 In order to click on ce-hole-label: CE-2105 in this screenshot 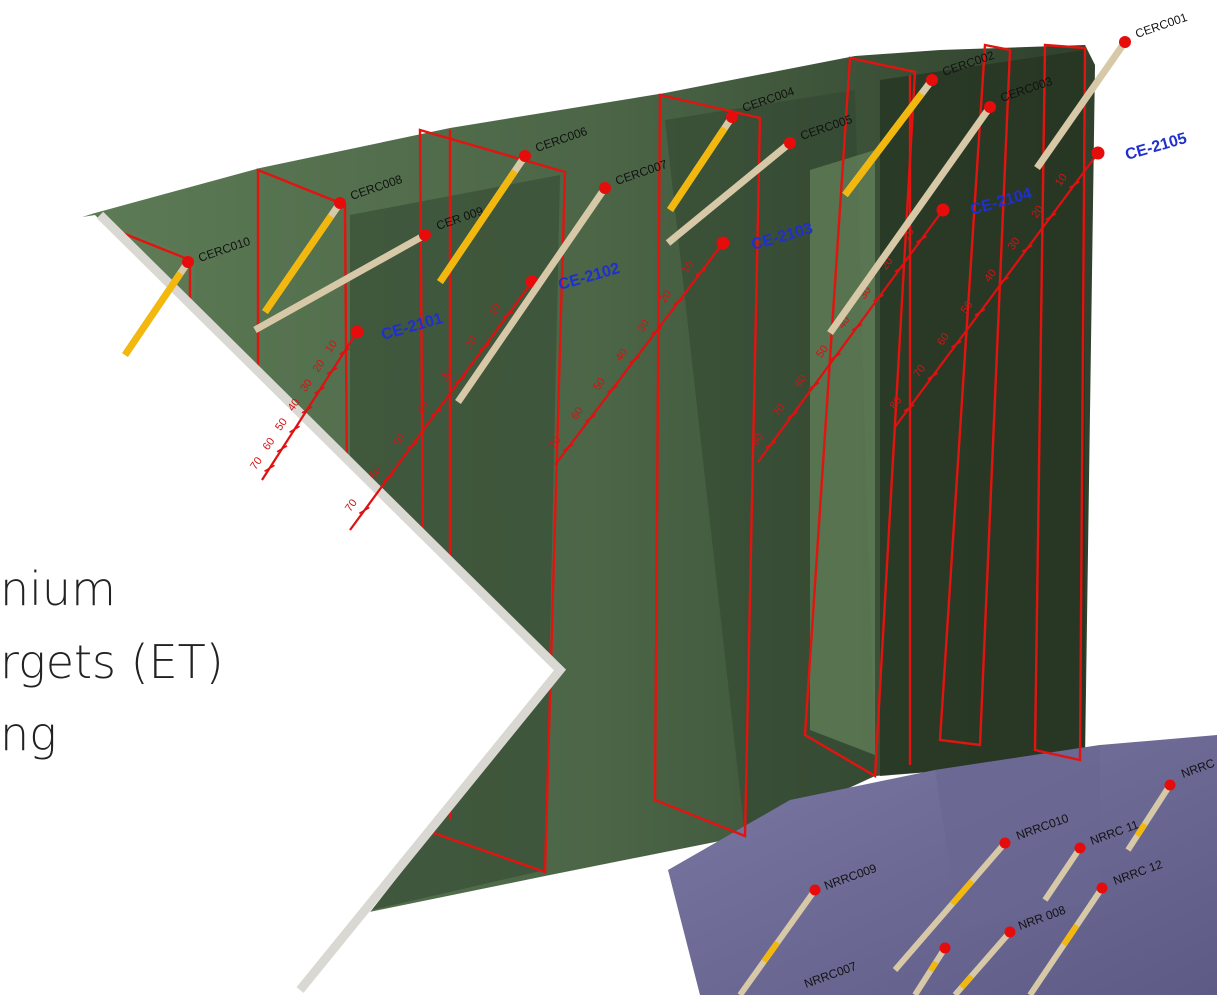, I will do `click(1155, 147)`.